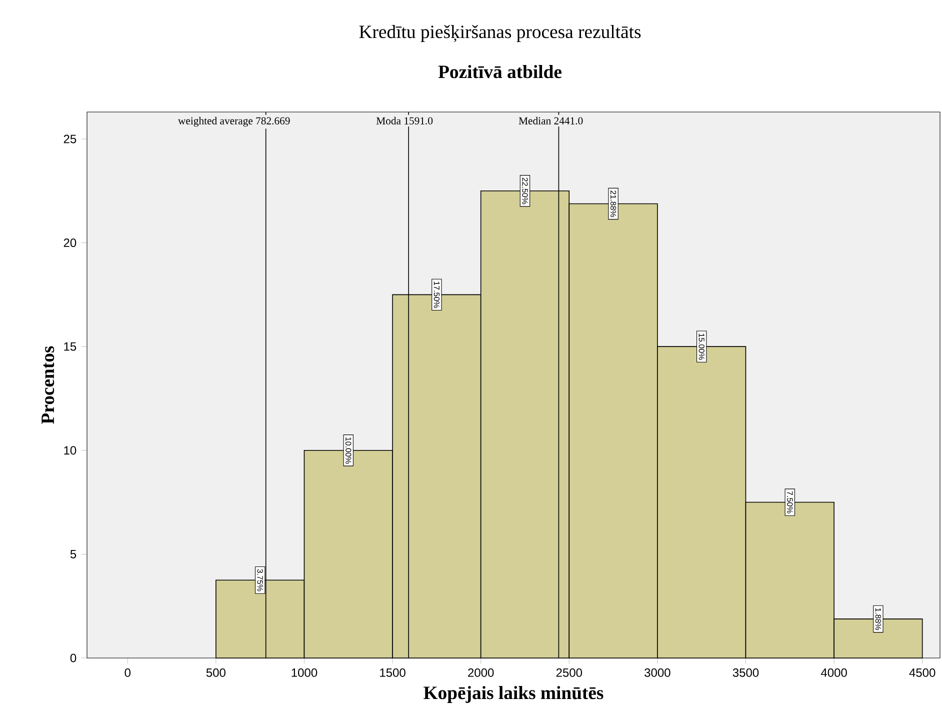  What do you see at coordinates (48, 385) in the screenshot?
I see `y-axis-title: Procentos` at bounding box center [48, 385].